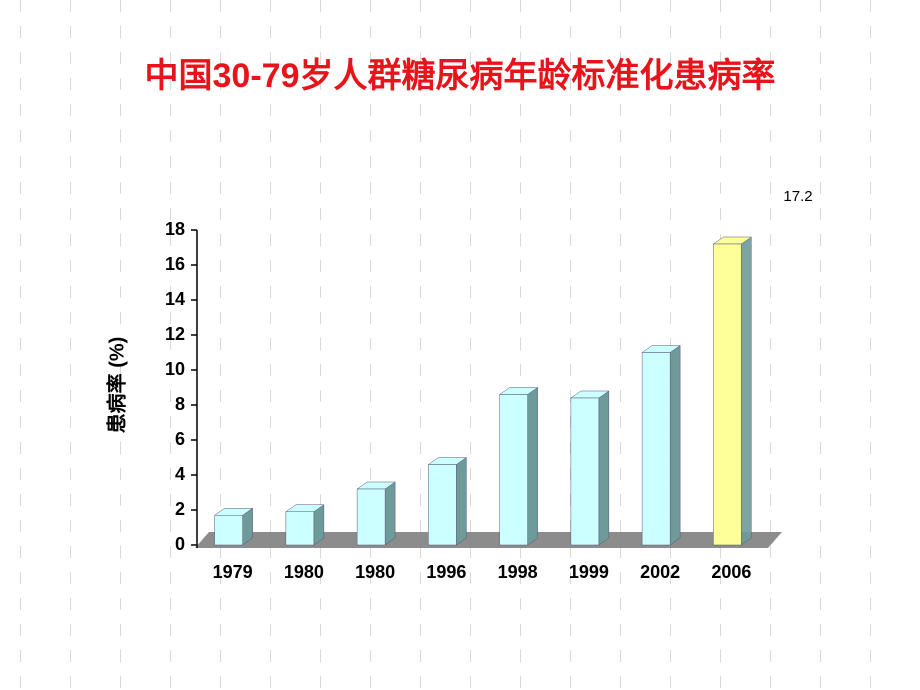 The height and width of the screenshot is (690, 920). What do you see at coordinates (589, 572) in the screenshot?
I see `x-tick-label: 1999` at bounding box center [589, 572].